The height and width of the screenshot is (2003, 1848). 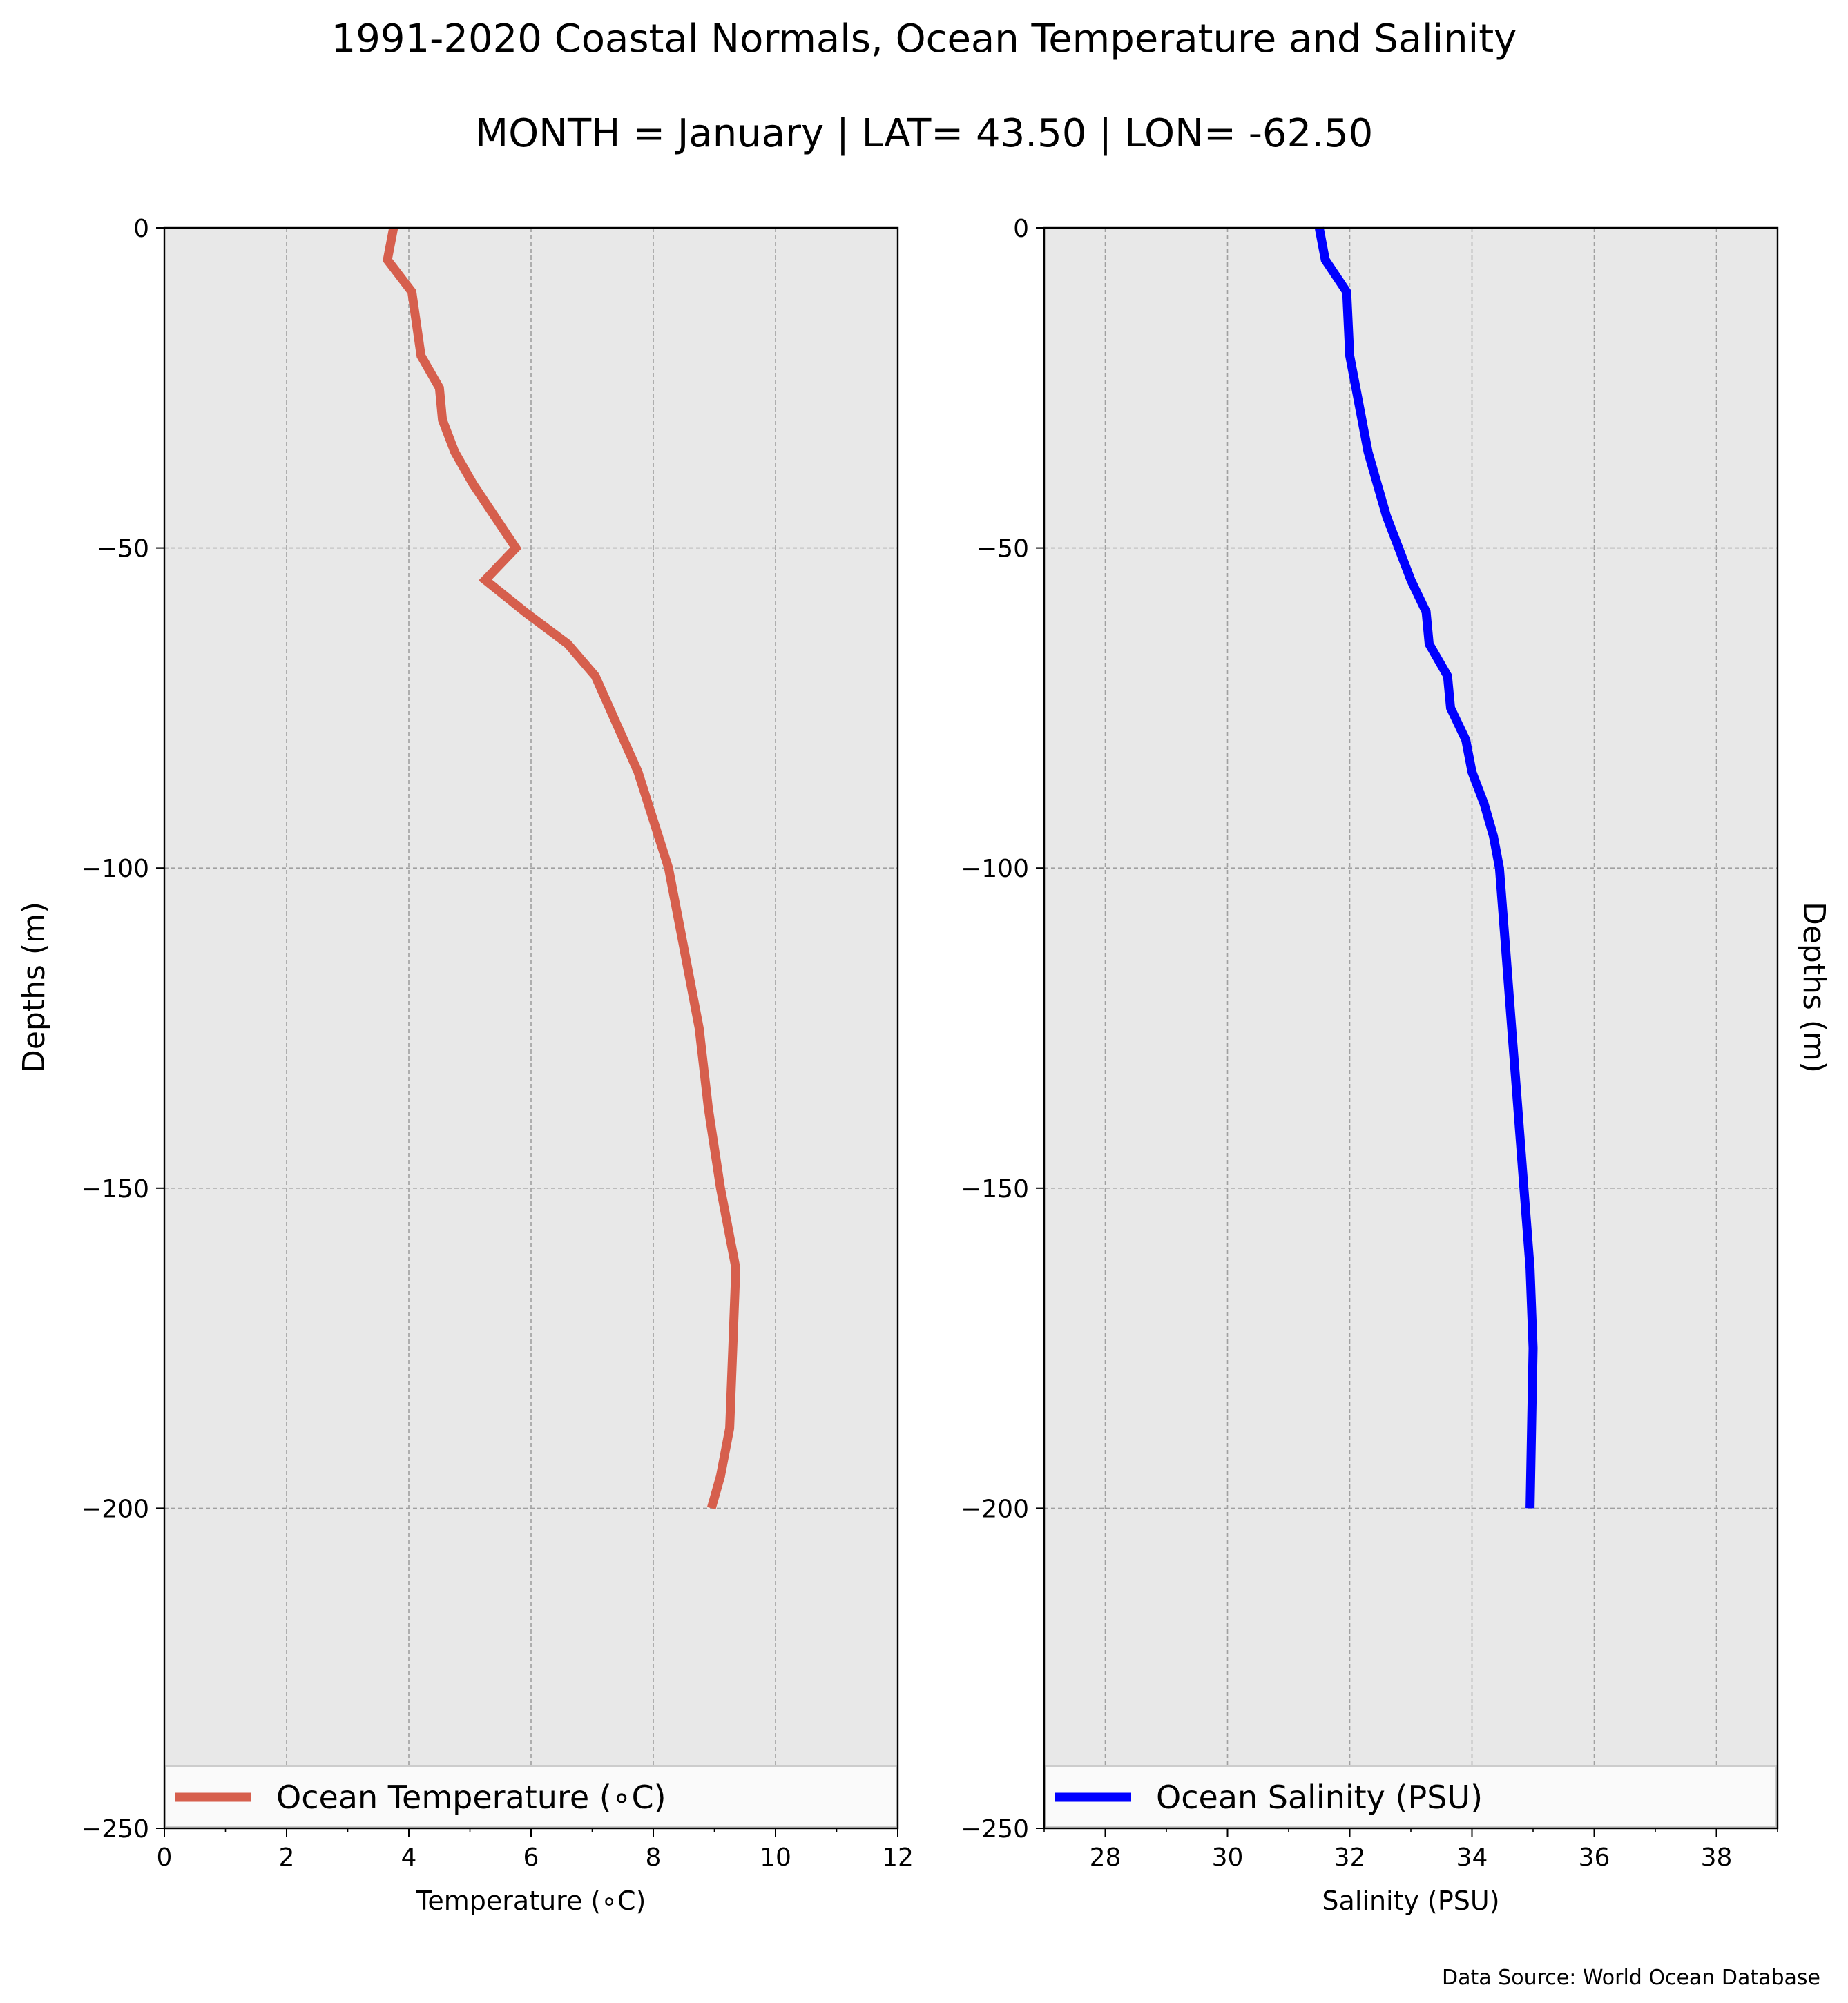 I want to click on salinity-x-tick-label: 30, so click(x=1228, y=1858).